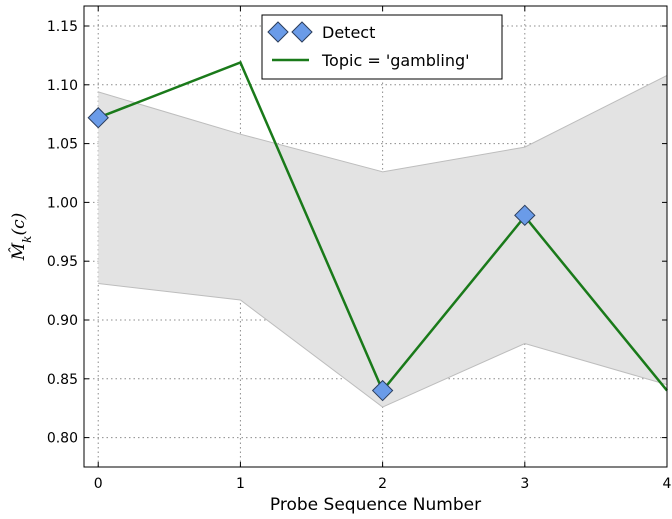 The image size is (672, 519). I want to click on y-tick-label: 0.85, so click(62, 380).